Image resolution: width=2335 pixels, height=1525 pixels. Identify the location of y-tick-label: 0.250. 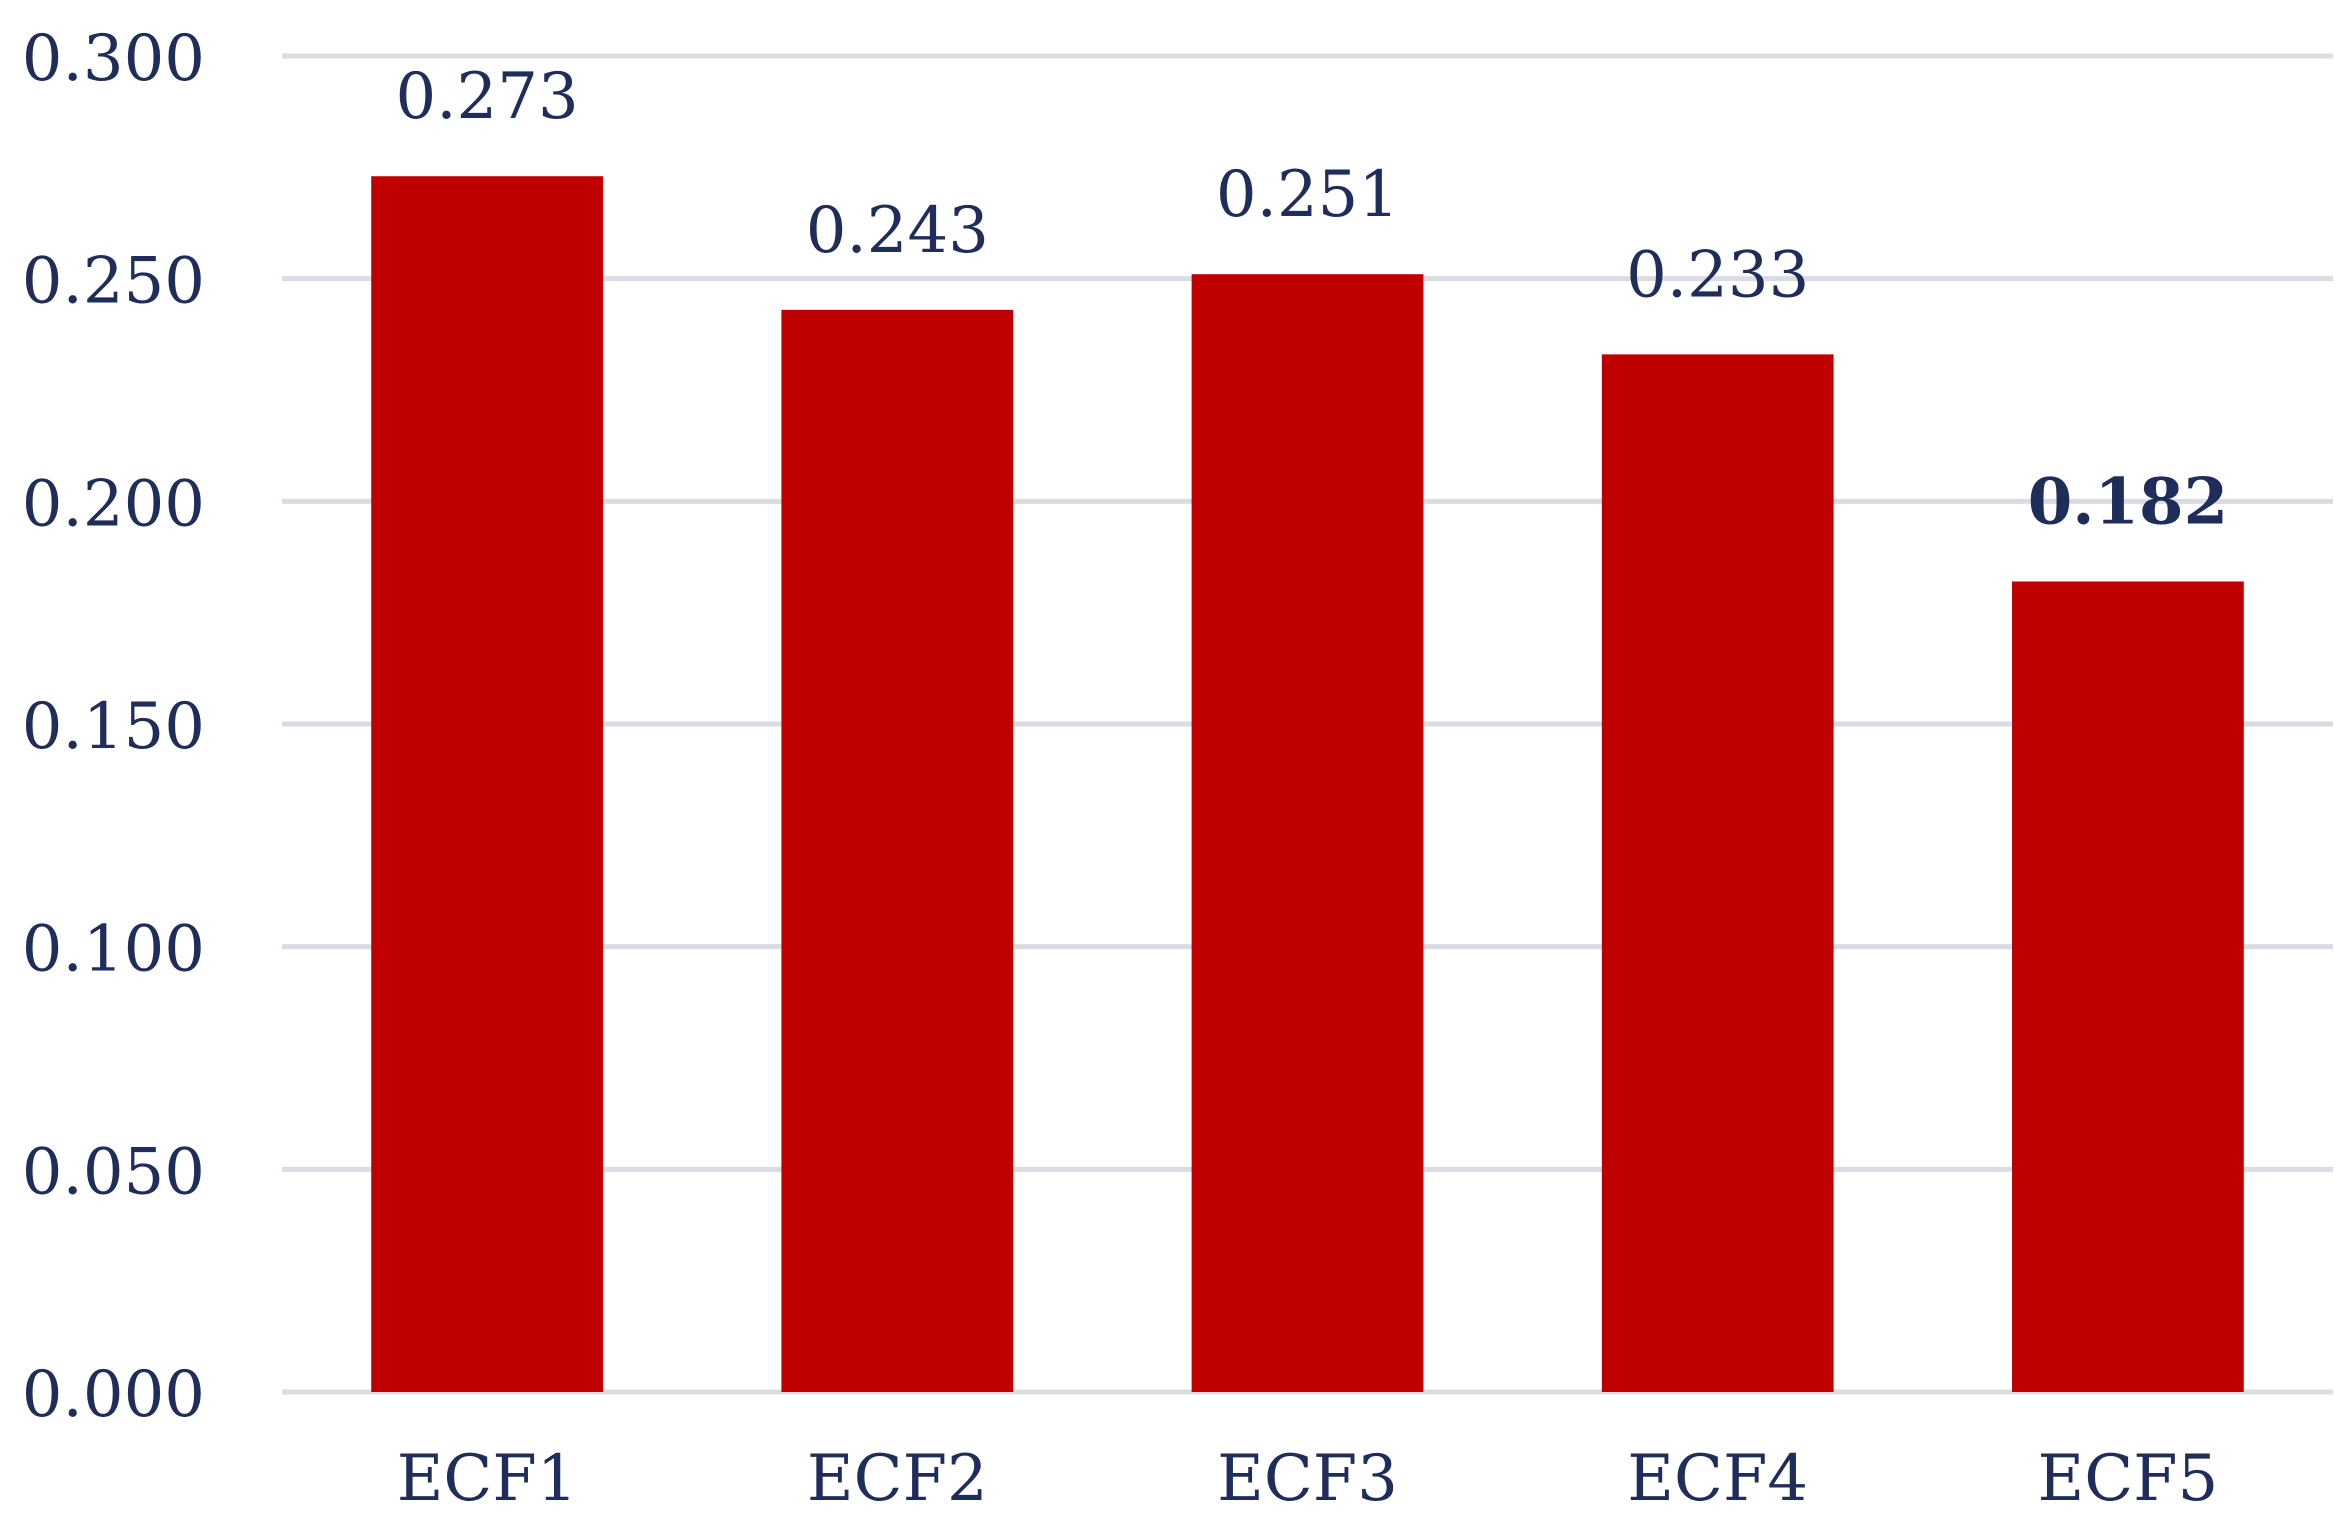
(113, 282).